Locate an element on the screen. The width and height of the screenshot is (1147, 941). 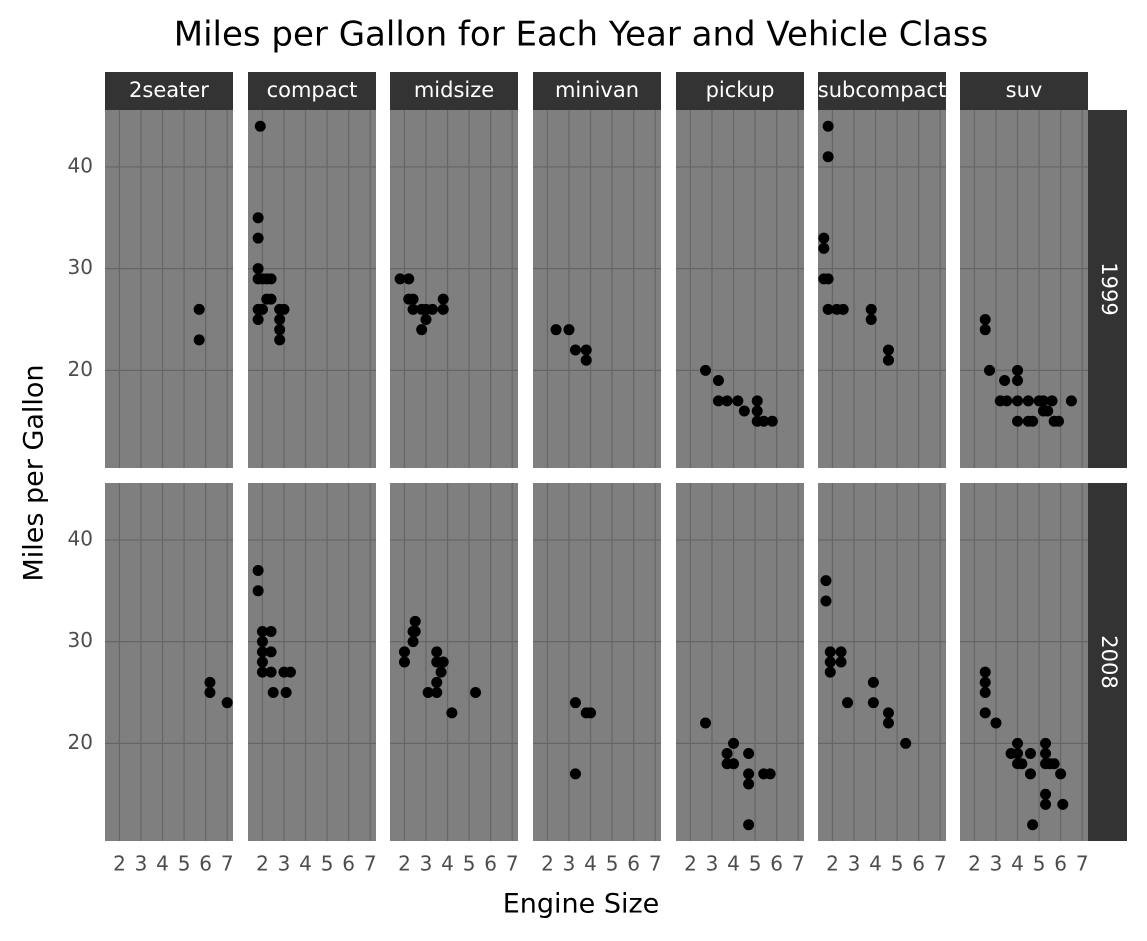
y-tick-label: 40 is located at coordinates (80, 538).